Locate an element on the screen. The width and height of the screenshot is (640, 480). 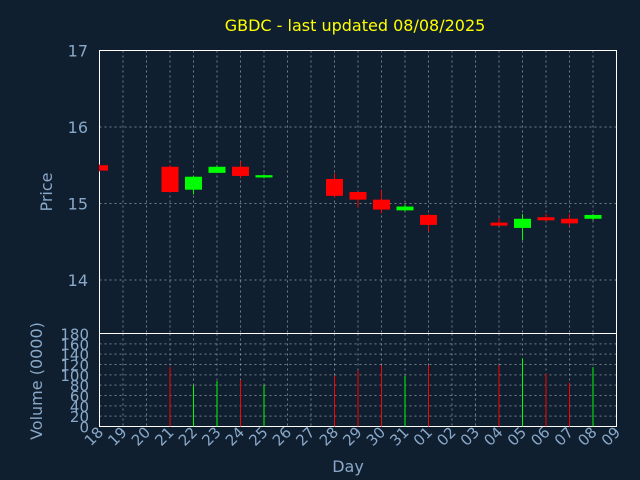
price-tick-label: 16 is located at coordinates (78, 127).